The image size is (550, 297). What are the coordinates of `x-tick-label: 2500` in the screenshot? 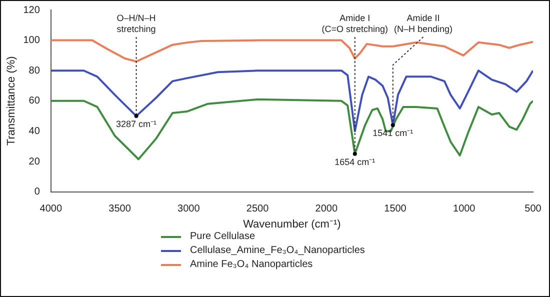 It's located at (258, 209).